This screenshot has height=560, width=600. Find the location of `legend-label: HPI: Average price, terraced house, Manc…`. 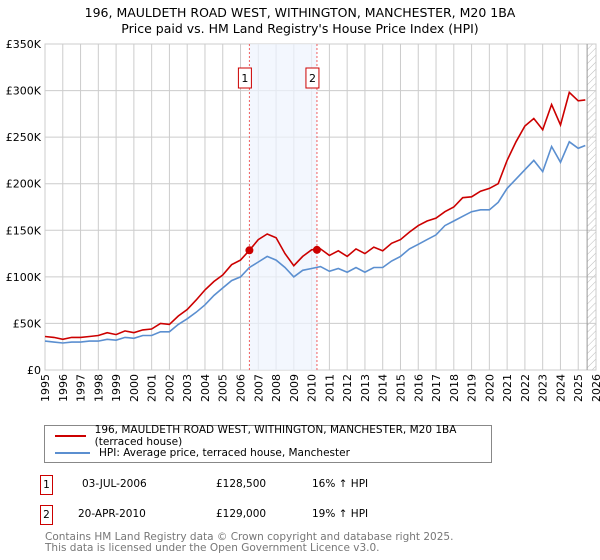

legend-label: HPI: Average price, terraced house, Manc… is located at coordinates (224, 453).